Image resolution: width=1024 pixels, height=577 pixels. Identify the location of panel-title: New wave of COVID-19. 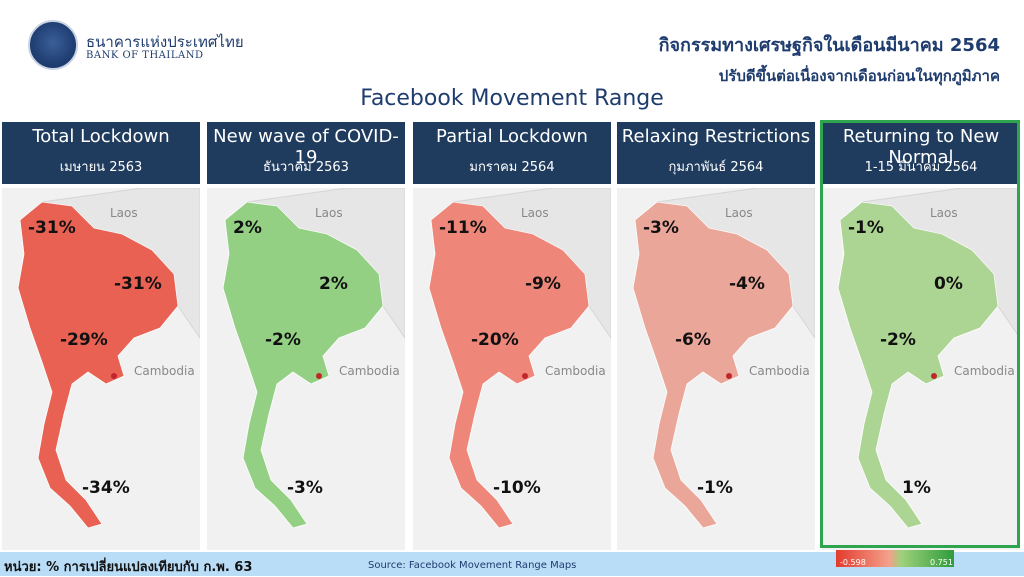
(306, 147).